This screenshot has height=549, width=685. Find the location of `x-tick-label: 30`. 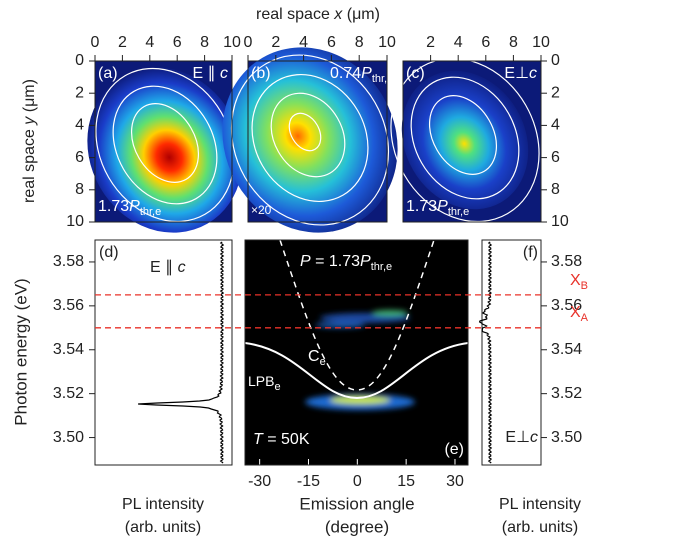

x-tick-label: 30 is located at coordinates (455, 481).